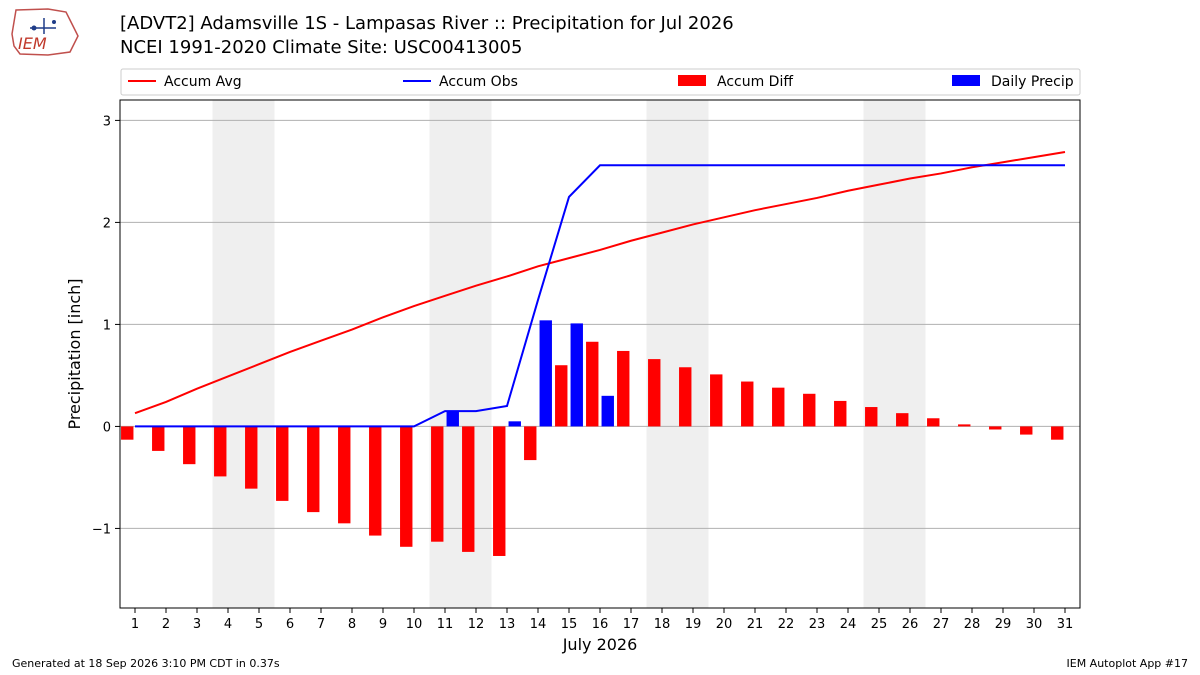 This screenshot has width=1200, height=675. I want to click on x-tick-label: 25, so click(879, 624).